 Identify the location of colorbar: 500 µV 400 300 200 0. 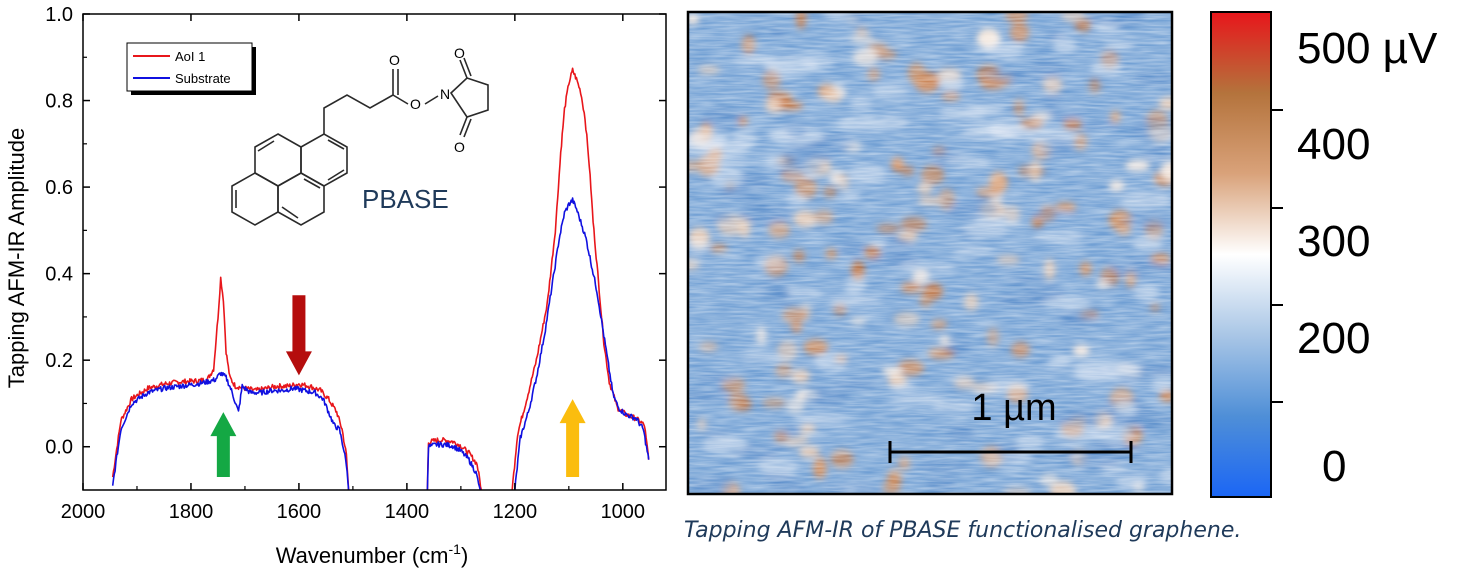
(1324, 254).